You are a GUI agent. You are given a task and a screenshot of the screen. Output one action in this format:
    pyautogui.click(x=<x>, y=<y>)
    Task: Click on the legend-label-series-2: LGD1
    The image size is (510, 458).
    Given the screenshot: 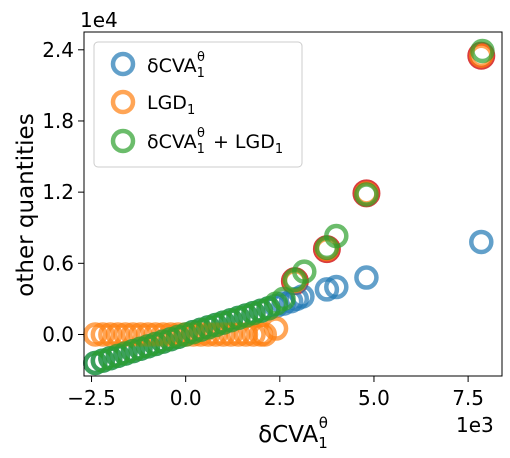 What is the action you would take?
    pyautogui.click(x=171, y=105)
    